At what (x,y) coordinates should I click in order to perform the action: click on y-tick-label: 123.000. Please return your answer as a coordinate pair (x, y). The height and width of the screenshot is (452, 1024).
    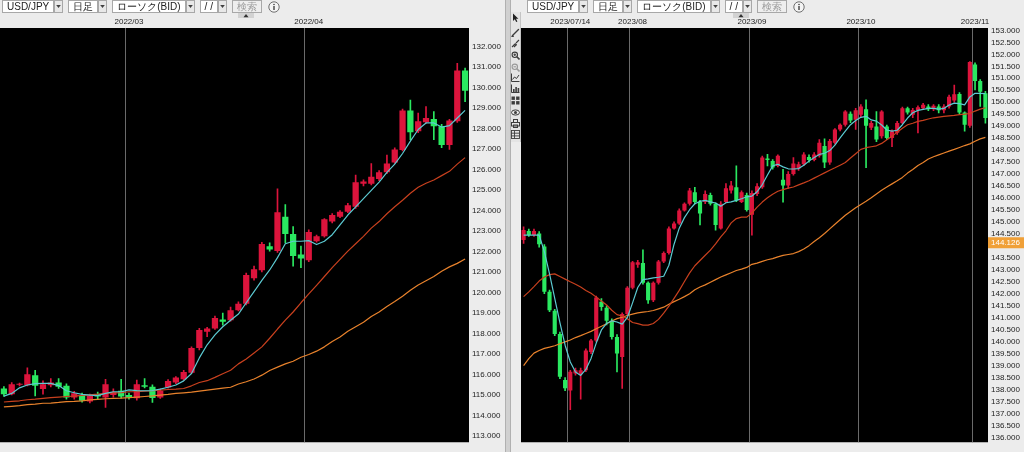
    Looking at the image, I should click on (487, 231).